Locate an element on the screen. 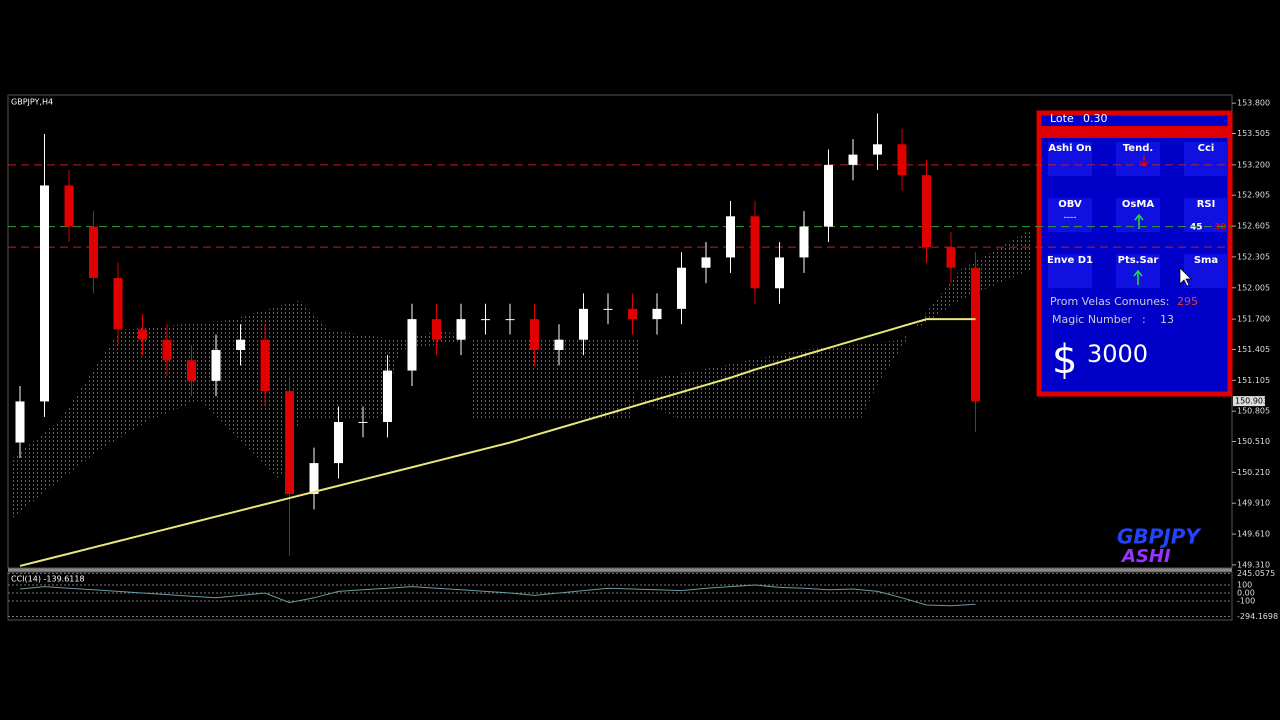 This screenshot has height=720, width=1280. button-label: Tend. is located at coordinates (1138, 148).